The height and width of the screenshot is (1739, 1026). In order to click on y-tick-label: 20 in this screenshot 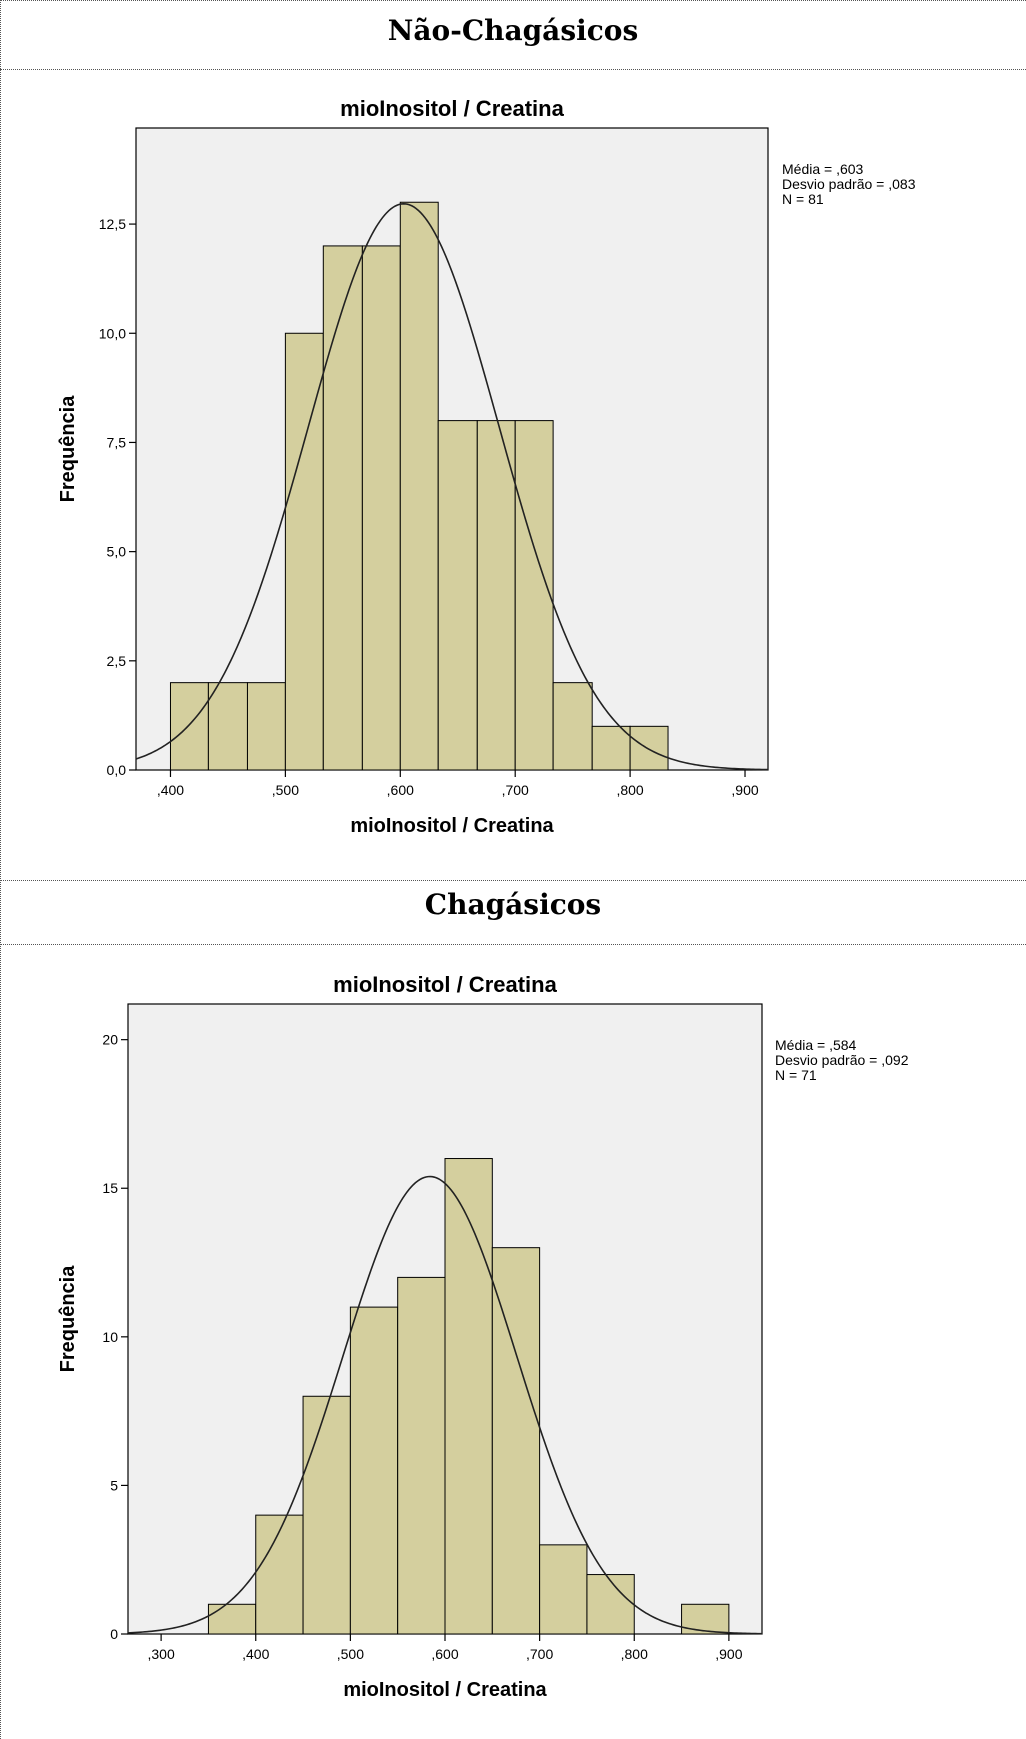, I will do `click(110, 1040)`.